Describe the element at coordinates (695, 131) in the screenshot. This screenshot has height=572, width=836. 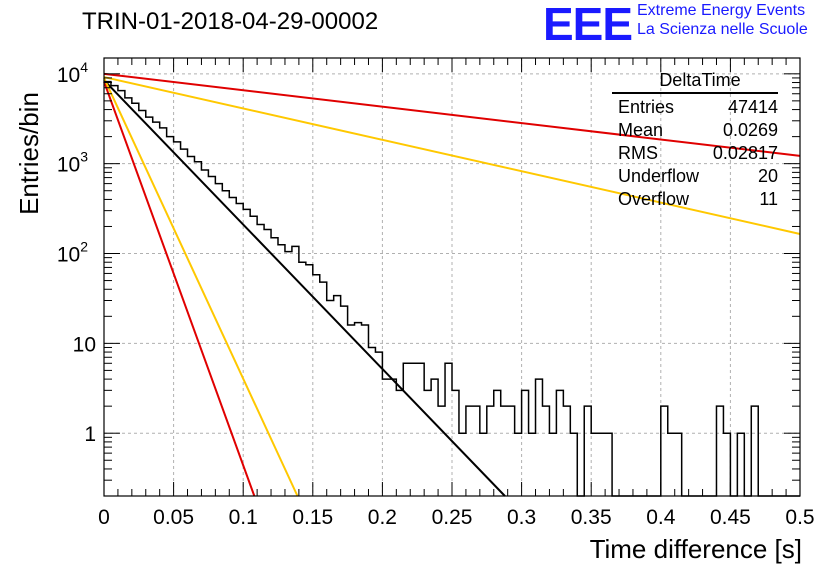
I see `stats-row: Mean 0.0269` at that location.